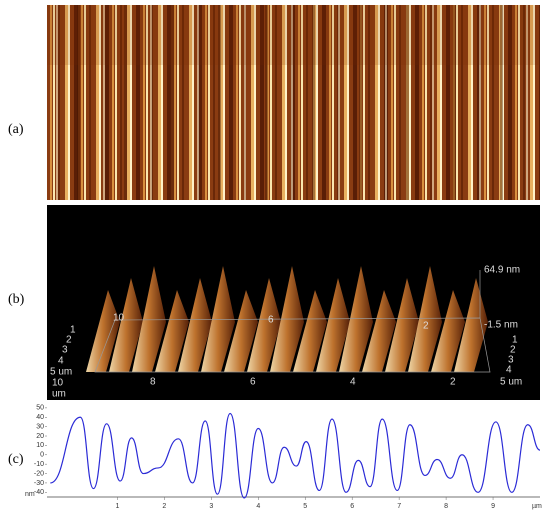 The width and height of the screenshot is (550, 518). Describe the element at coordinates (40, 426) in the screenshot. I see `y-tick-label: 30` at that location.